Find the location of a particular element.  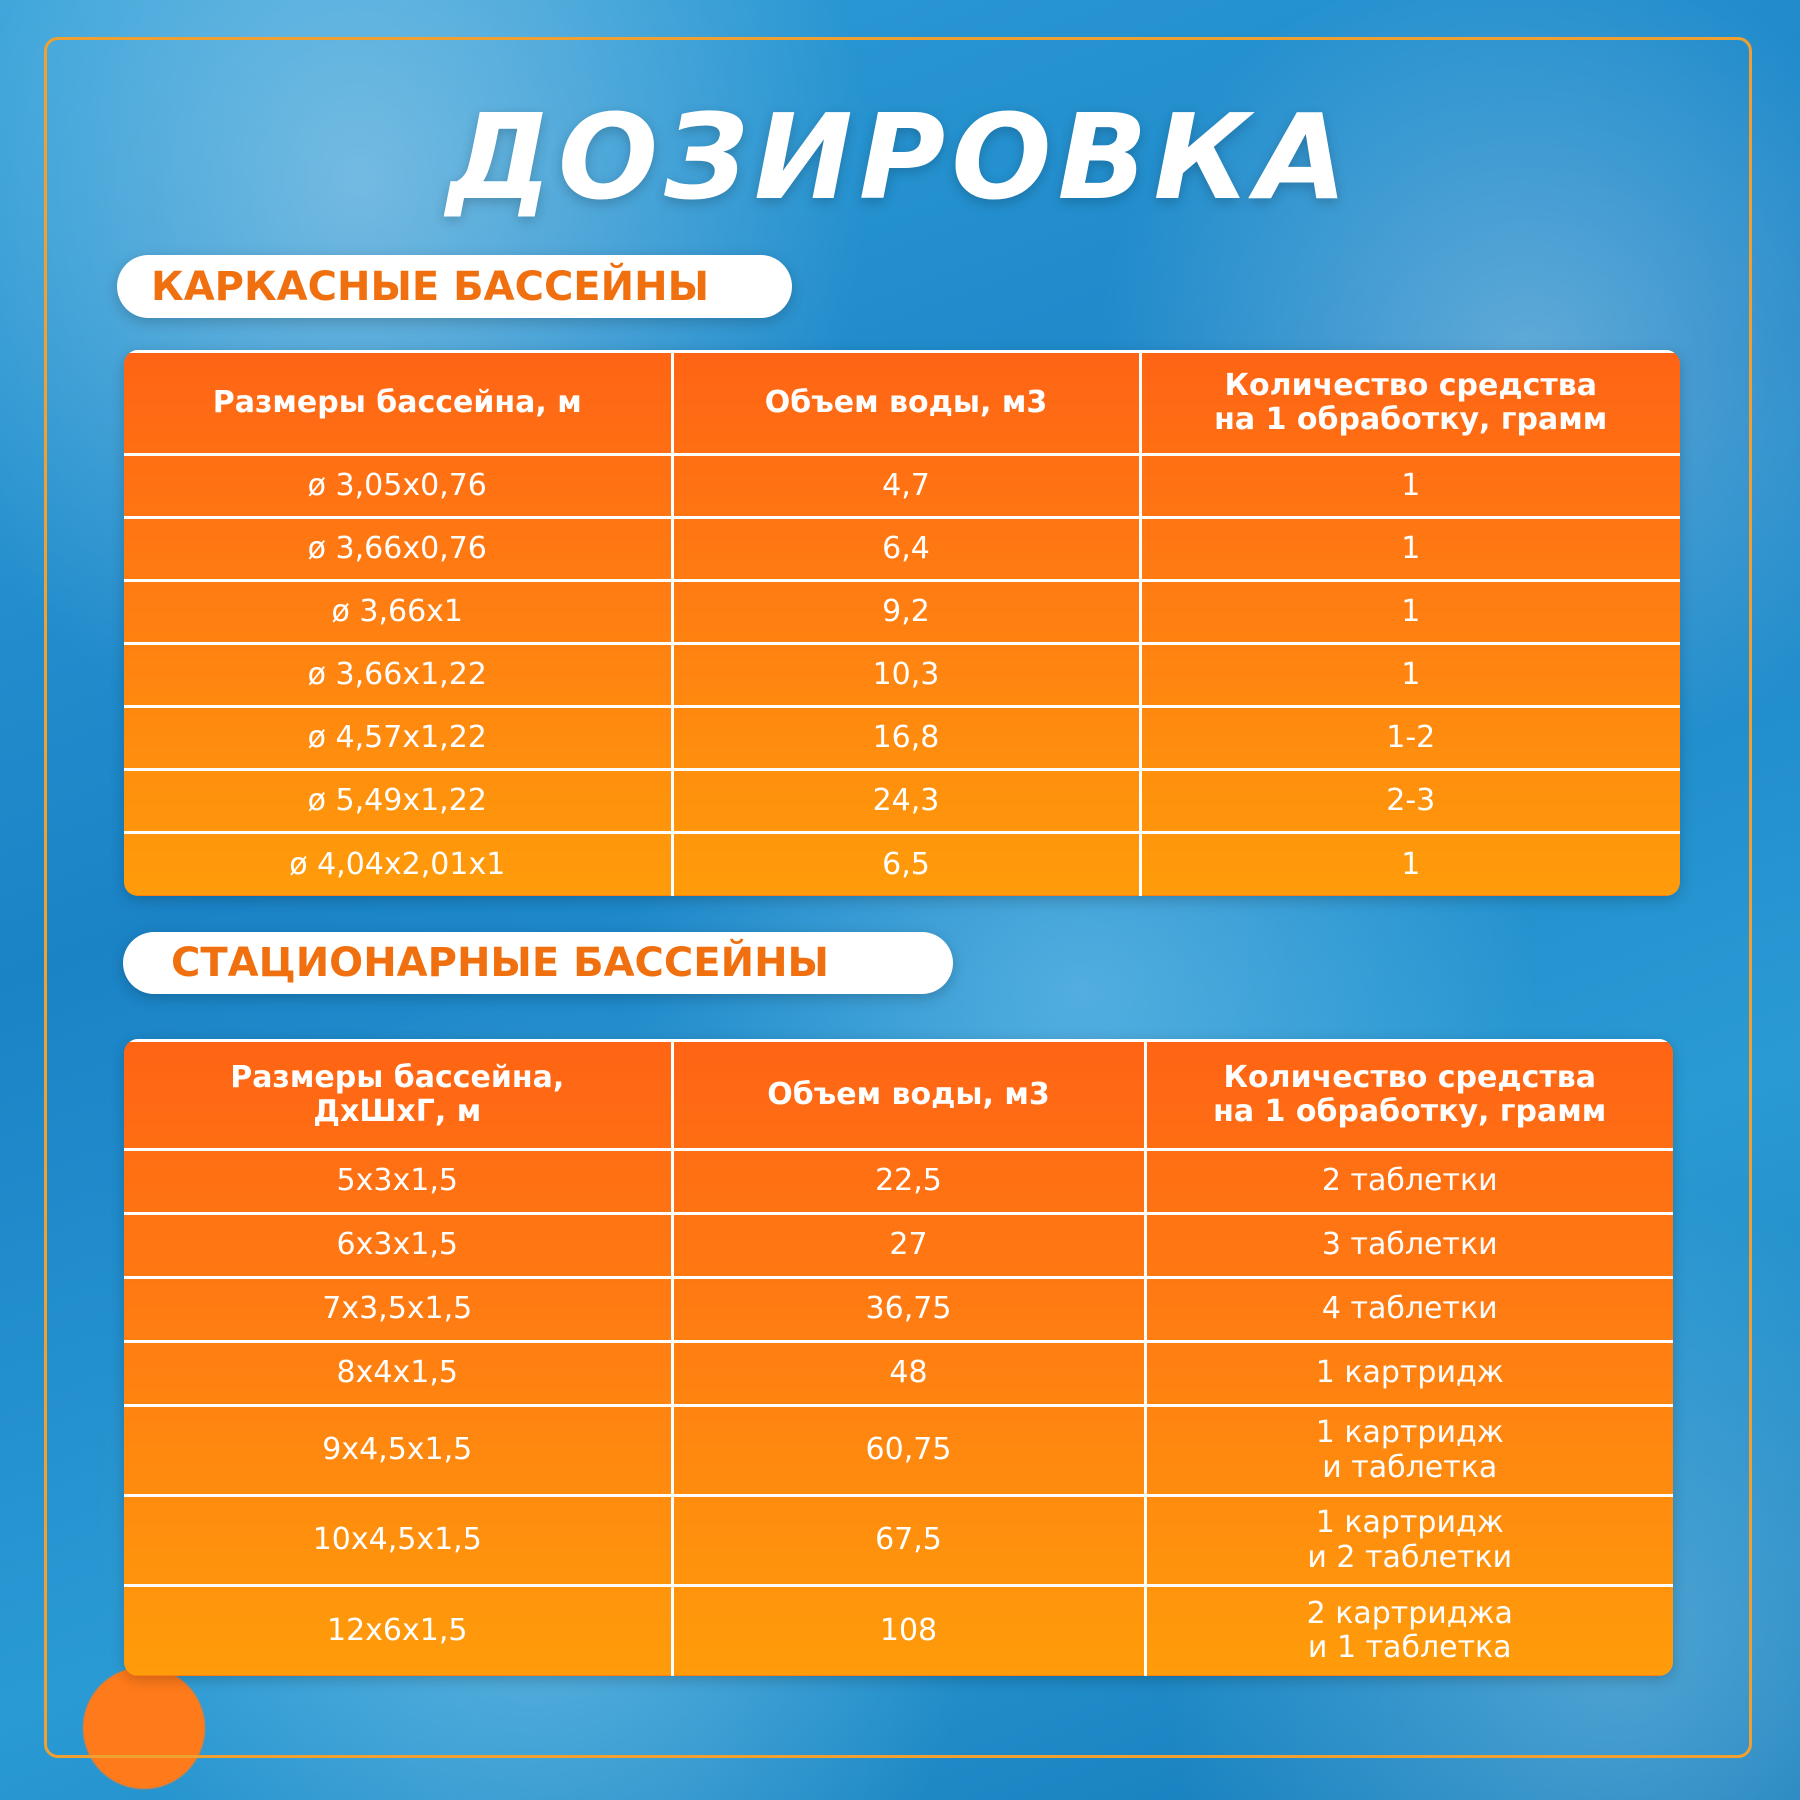

table-cell: 1 картридж и 2 таблетки is located at coordinates (1408, 1540).